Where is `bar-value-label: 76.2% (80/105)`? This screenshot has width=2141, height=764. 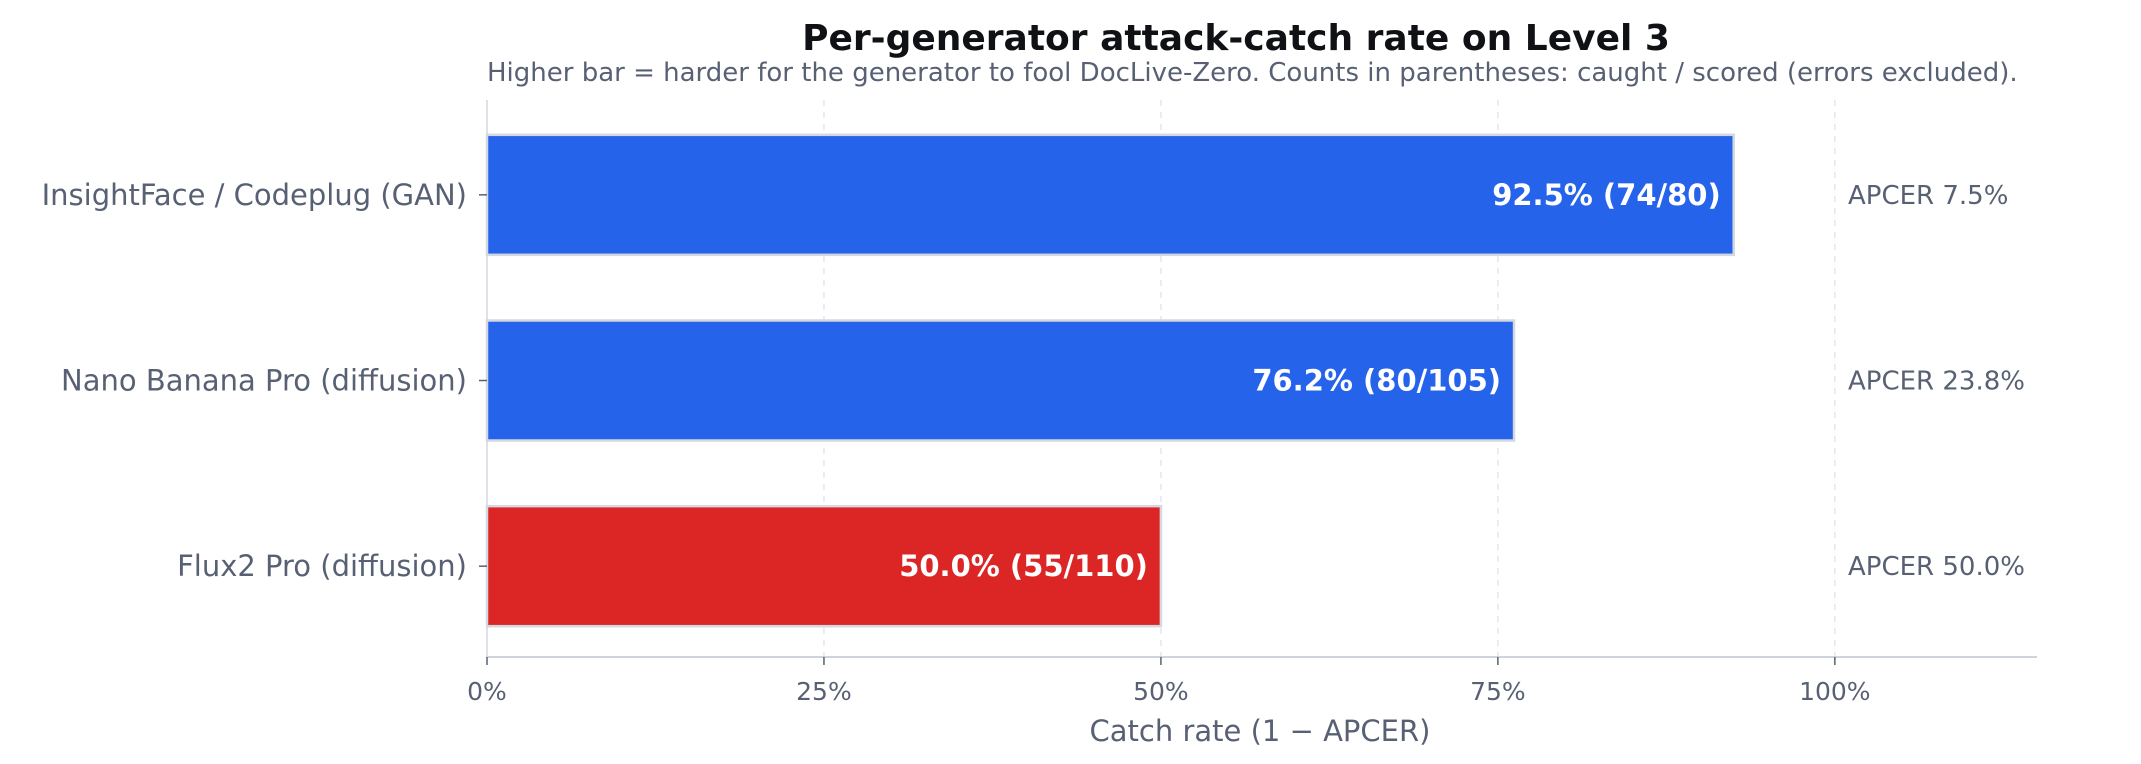 bar-value-label: 76.2% (80/105) is located at coordinates (1376, 381).